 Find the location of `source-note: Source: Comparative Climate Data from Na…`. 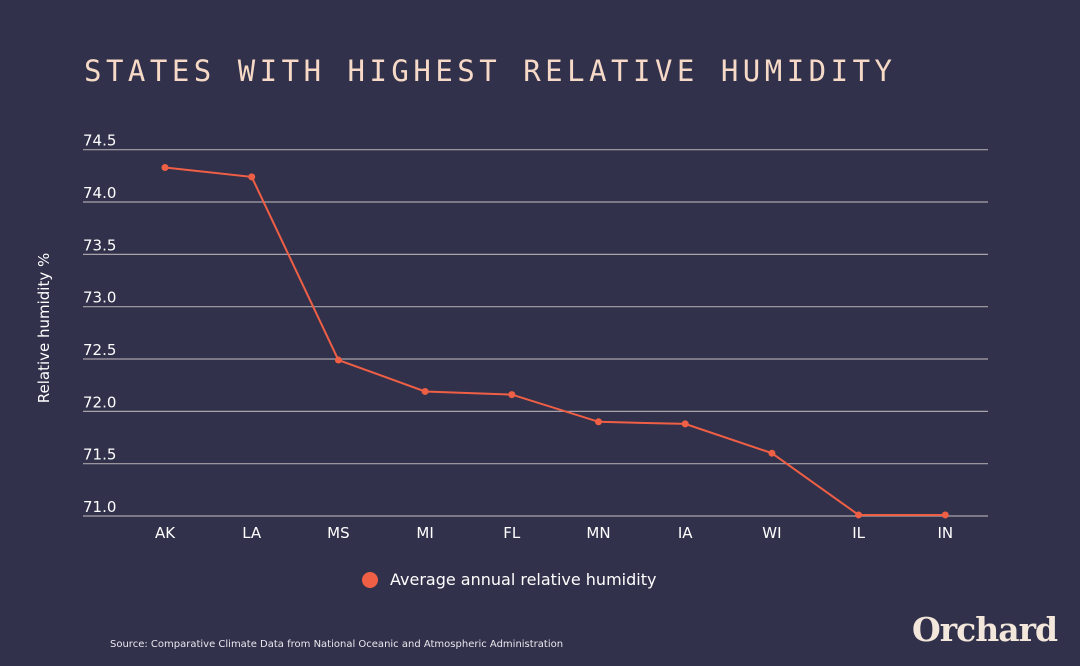

source-note: Source: Comparative Climate Data from Na… is located at coordinates (337, 644).